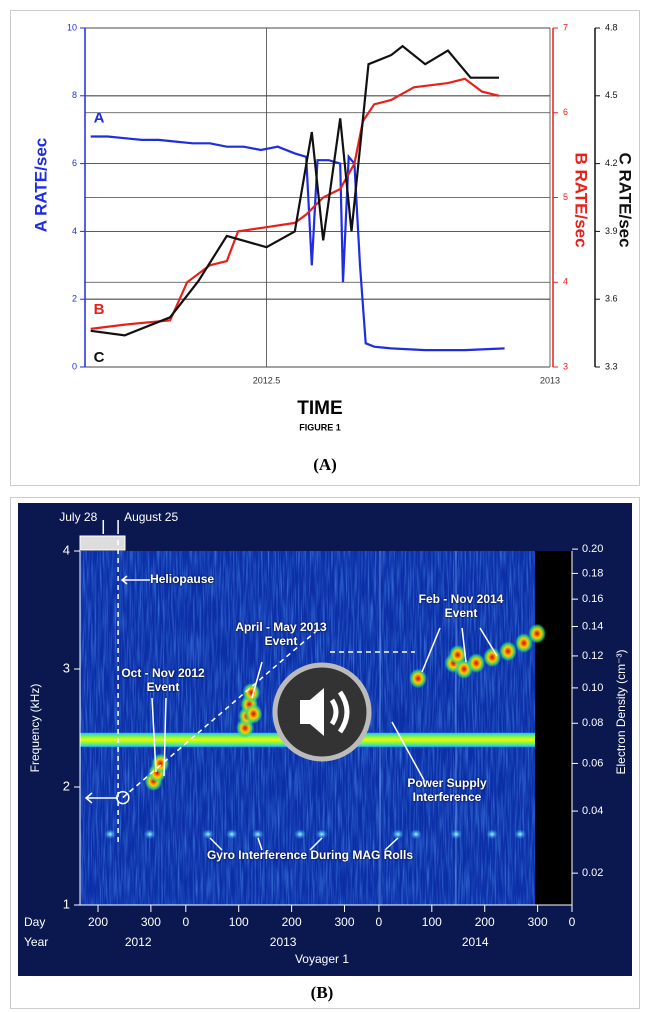  Describe the element at coordinates (550, 380) in the screenshot. I see `x-tick-label: 2013` at that location.